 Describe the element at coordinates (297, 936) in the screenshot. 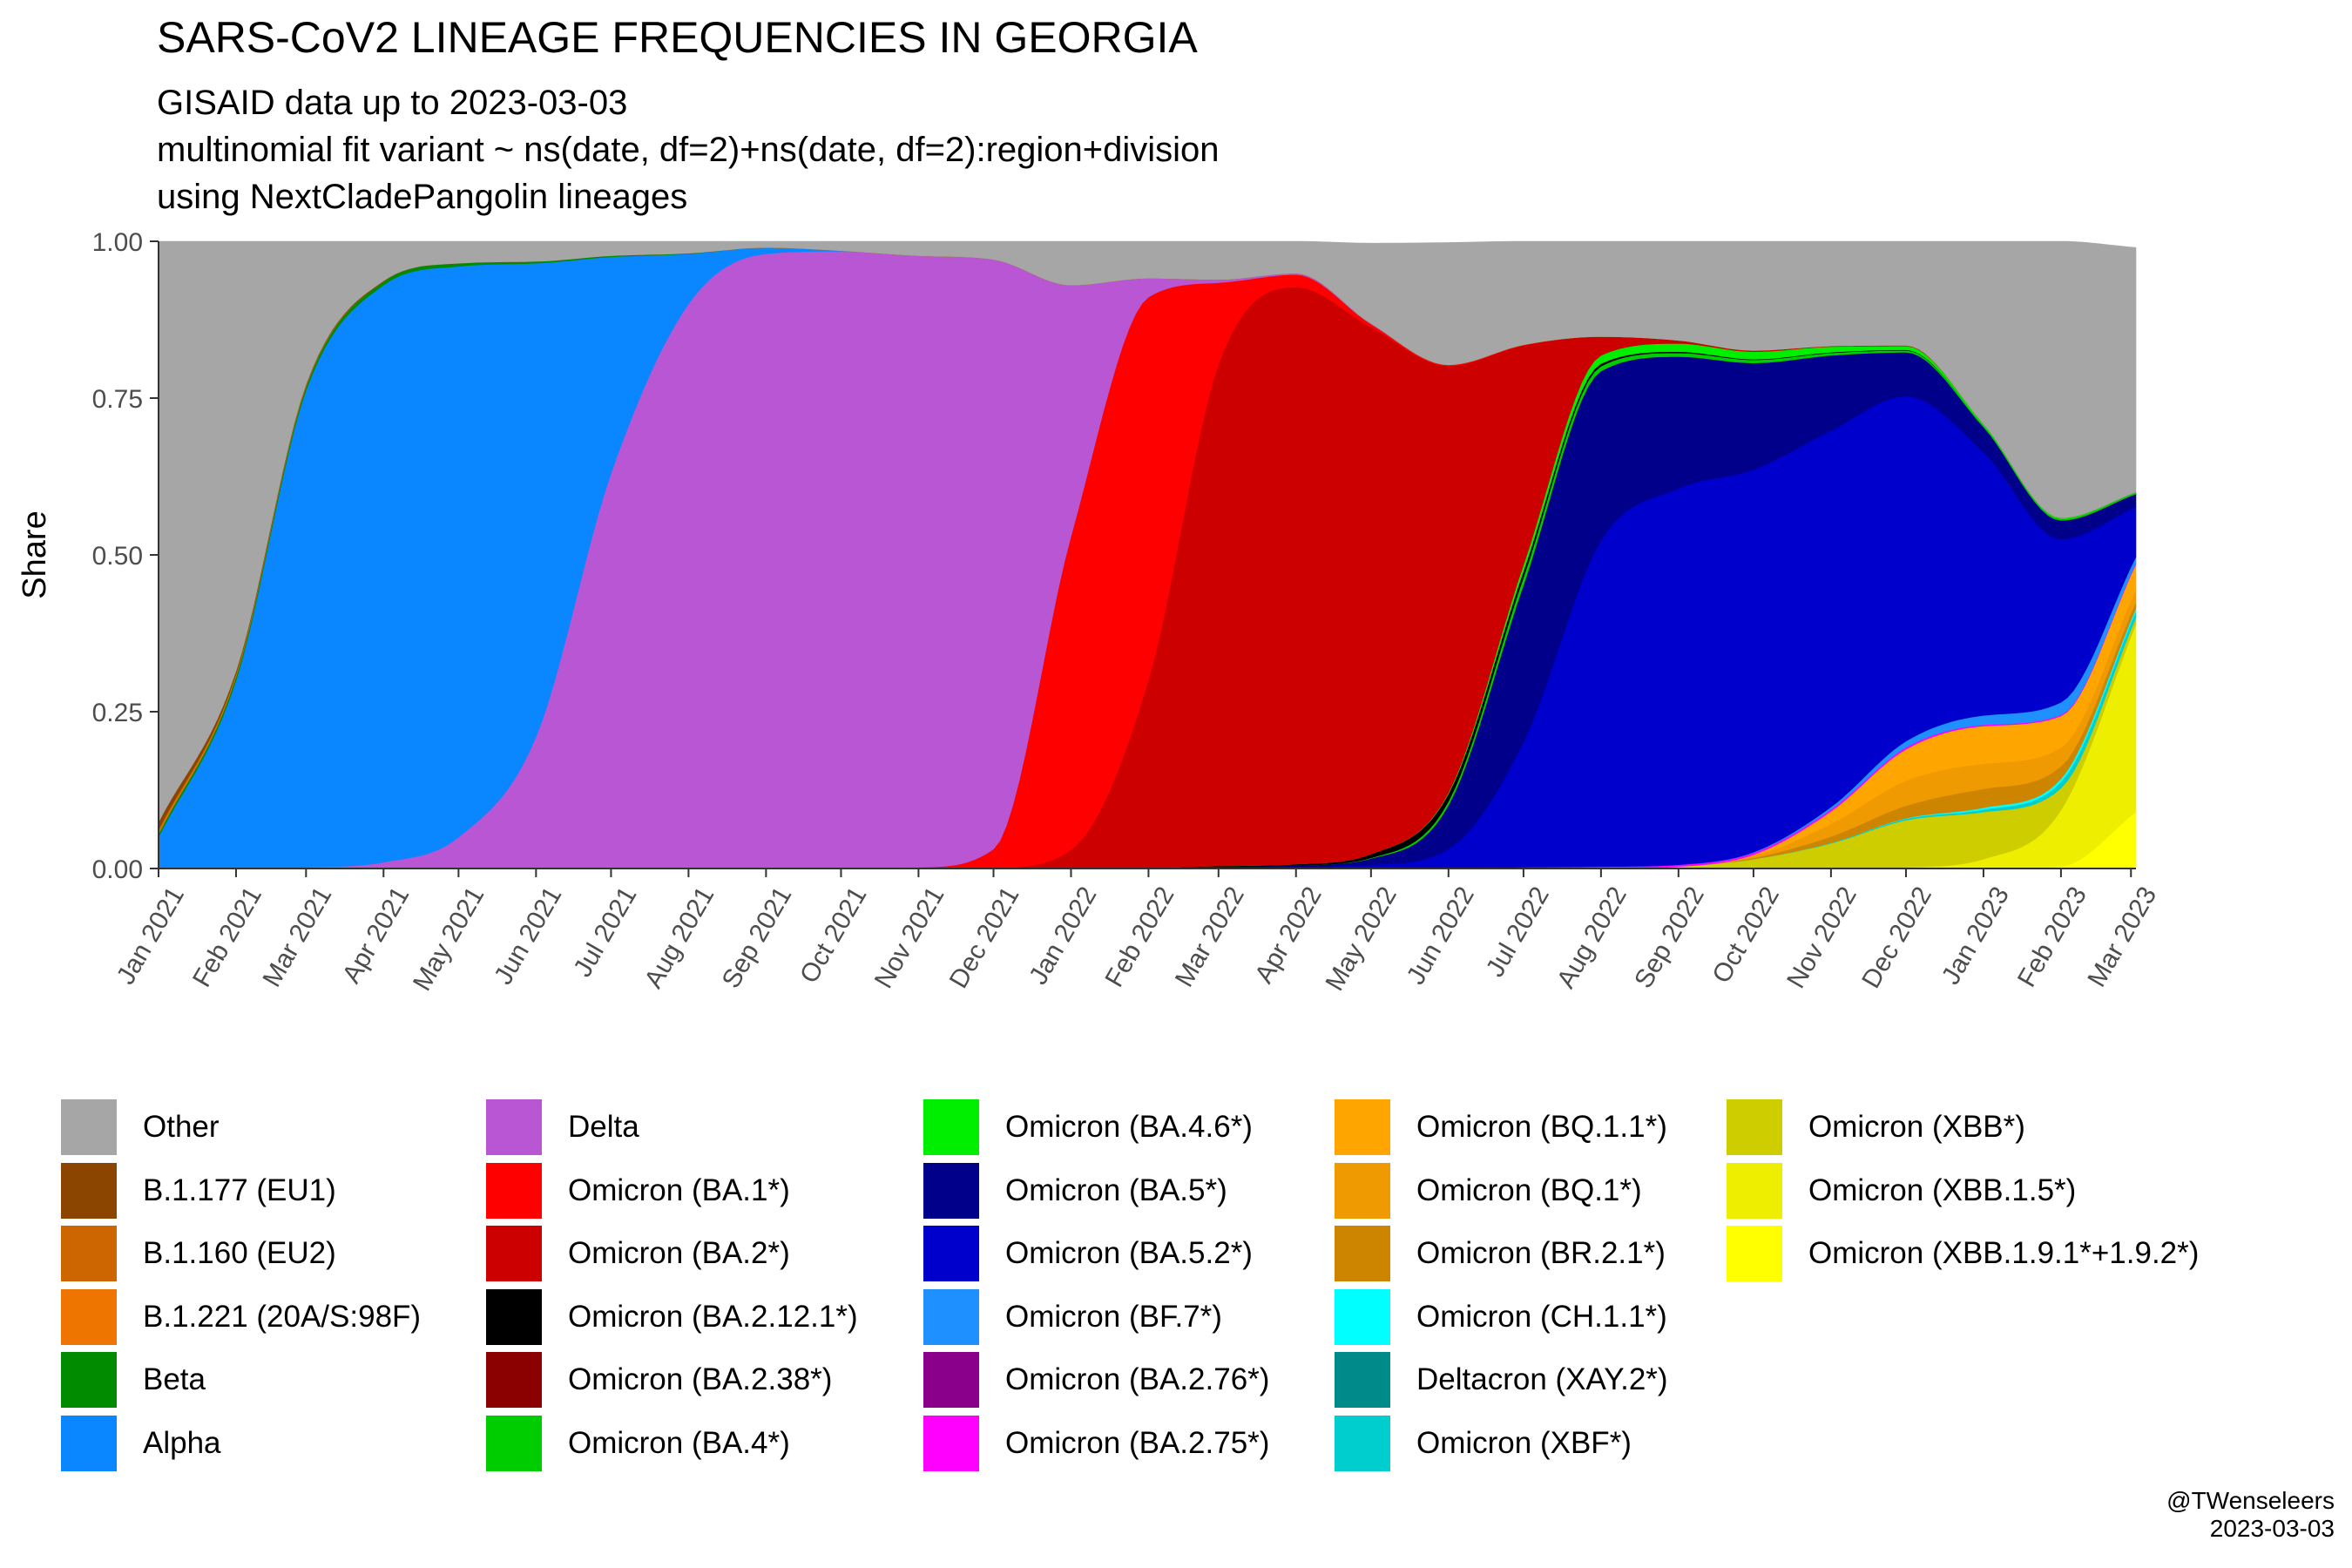

I see `x-tick-label: Mar 2021` at that location.